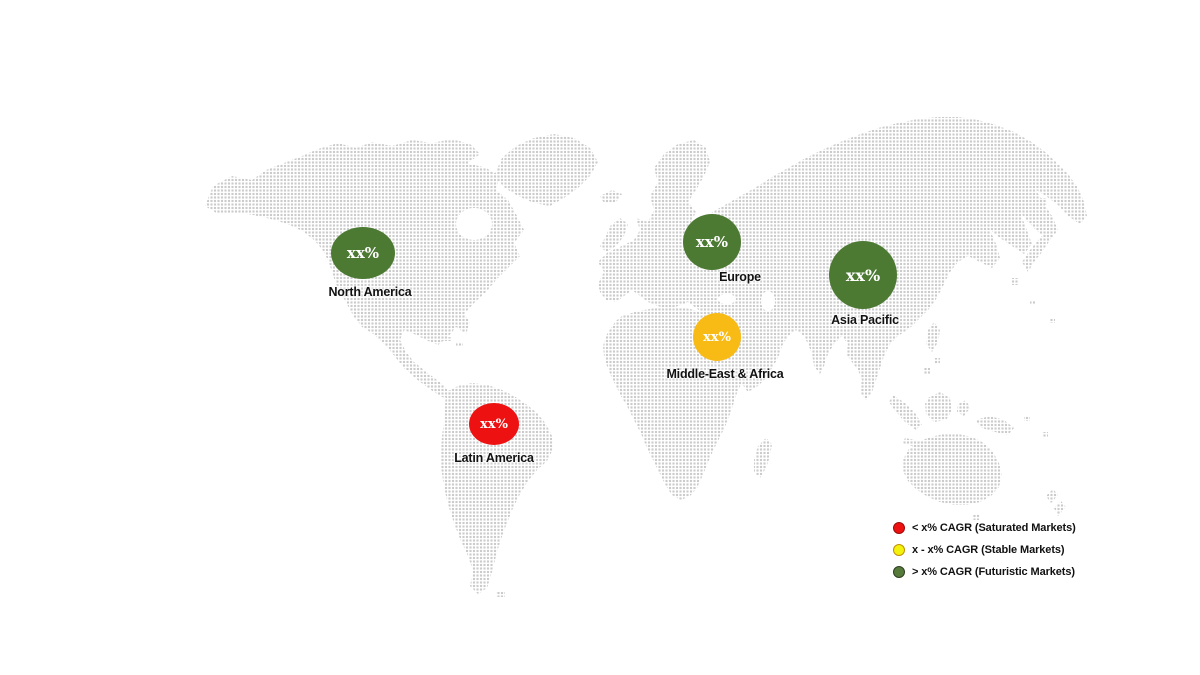 Image resolution: width=1200 pixels, height=675 pixels. What do you see at coordinates (865, 320) in the screenshot?
I see `region-label-asia-pacific: Asia Pacific` at bounding box center [865, 320].